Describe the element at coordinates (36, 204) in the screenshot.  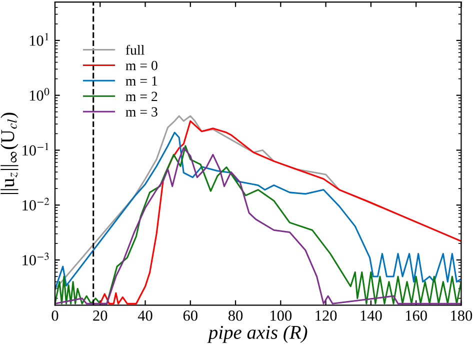
I see `y-tick-label: 10$^{−2}$` at that location.